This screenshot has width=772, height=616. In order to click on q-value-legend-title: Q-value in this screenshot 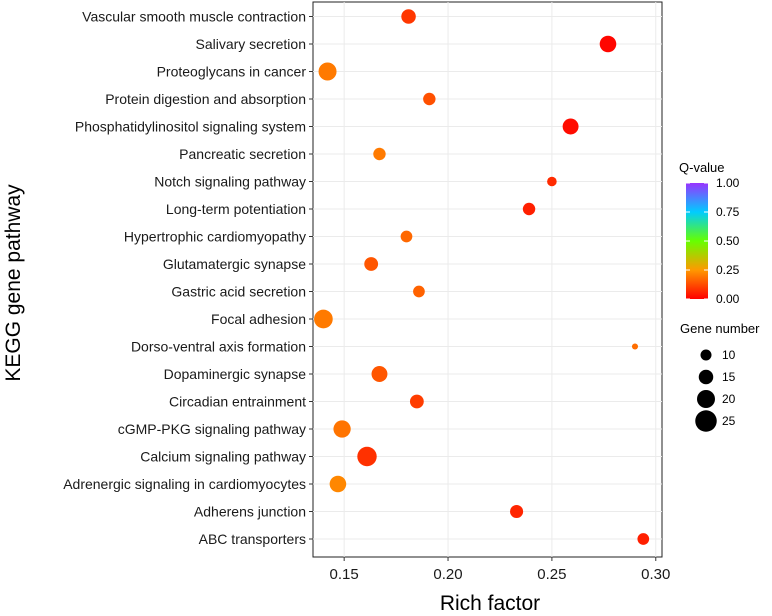, I will do `click(702, 167)`.